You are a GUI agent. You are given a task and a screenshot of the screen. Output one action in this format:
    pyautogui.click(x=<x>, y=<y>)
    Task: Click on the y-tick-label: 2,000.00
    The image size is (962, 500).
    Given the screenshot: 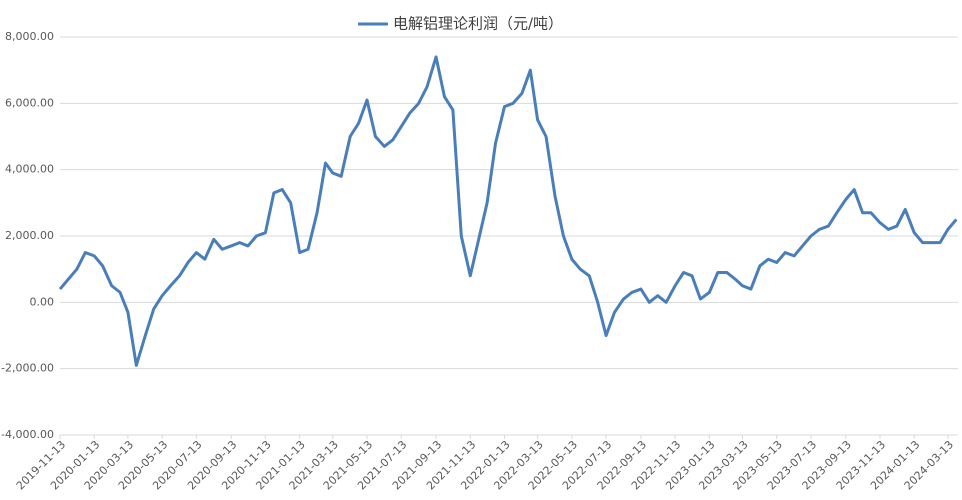 What is the action you would take?
    pyautogui.click(x=29, y=235)
    